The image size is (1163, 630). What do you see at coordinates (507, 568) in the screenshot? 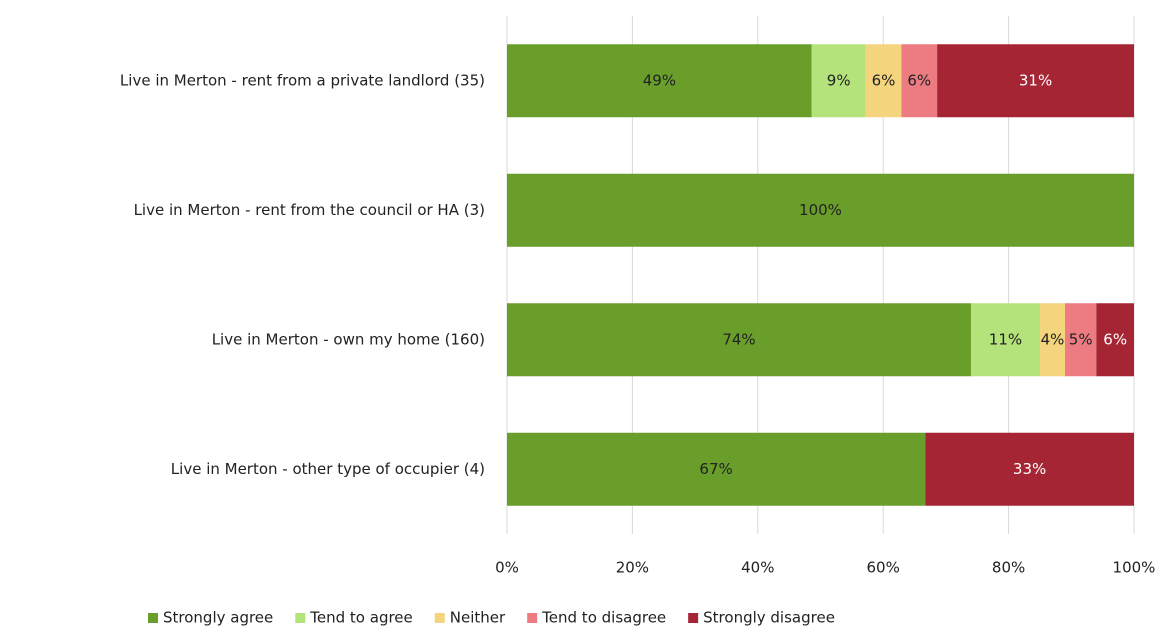
I see `x-tick-label: 0%` at bounding box center [507, 568].